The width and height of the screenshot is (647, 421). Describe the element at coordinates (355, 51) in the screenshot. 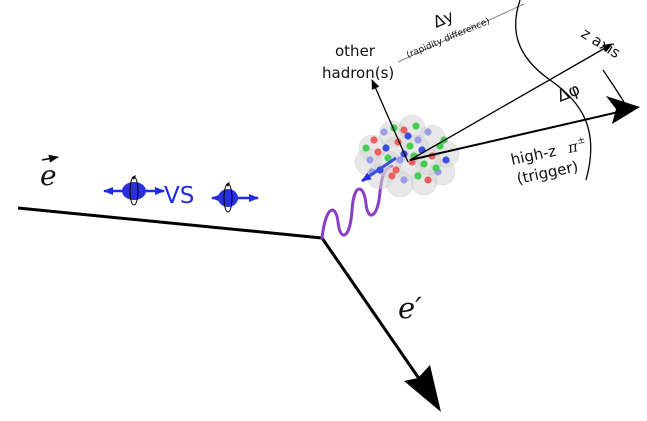

I see `other-hadrons-label-line1: other` at that location.